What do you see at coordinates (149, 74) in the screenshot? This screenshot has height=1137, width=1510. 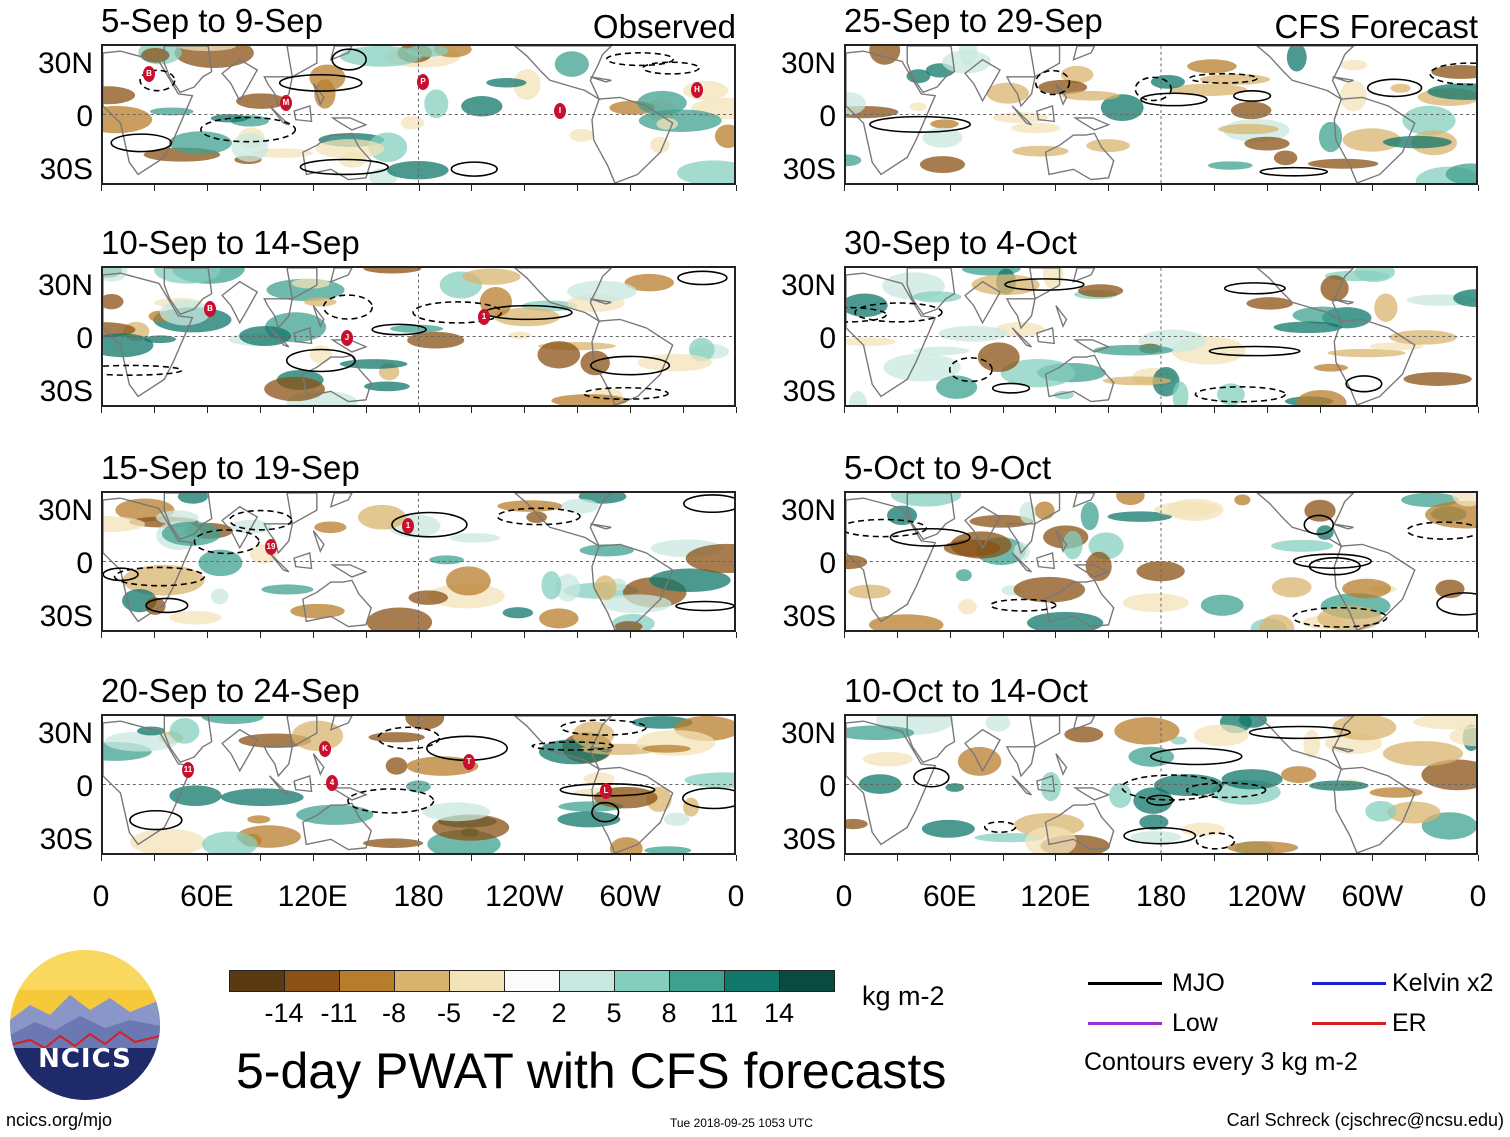 I see `tropical-cyclone-marker: B` at bounding box center [149, 74].